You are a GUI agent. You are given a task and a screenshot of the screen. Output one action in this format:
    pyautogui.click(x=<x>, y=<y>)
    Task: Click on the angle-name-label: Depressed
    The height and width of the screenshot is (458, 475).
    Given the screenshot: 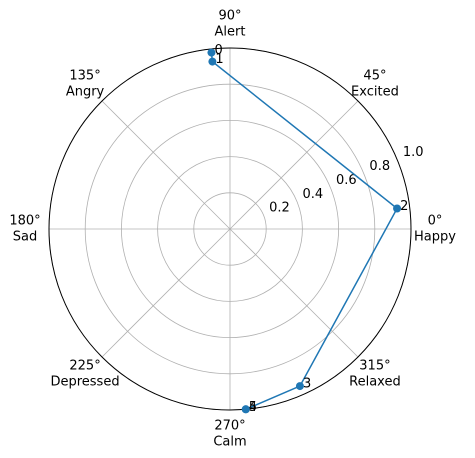 What is the action you would take?
    pyautogui.click(x=84, y=381)
    